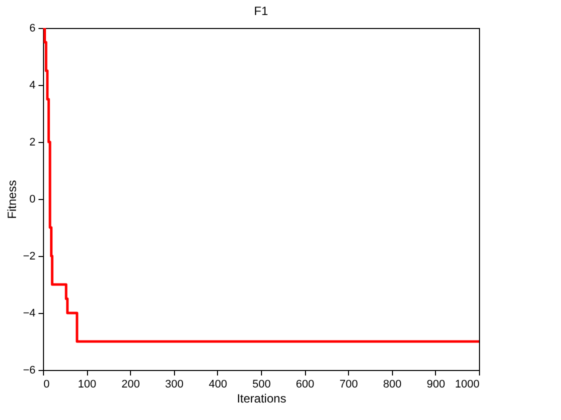 This screenshot has width=561, height=420. What do you see at coordinates (32, 142) in the screenshot?
I see `y-tick-label: 2` at bounding box center [32, 142].